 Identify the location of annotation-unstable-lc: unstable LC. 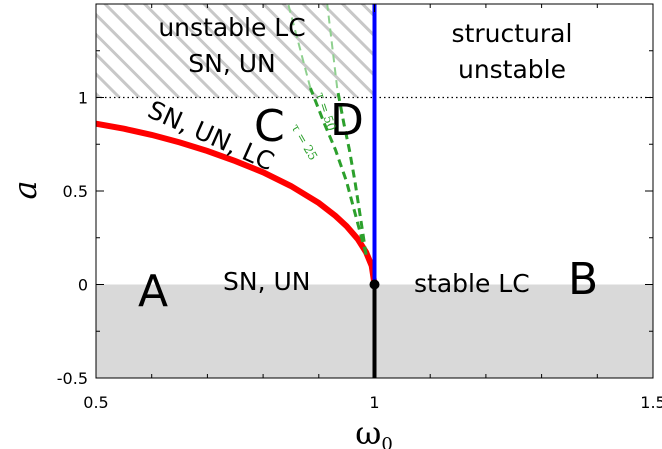
(231, 27).